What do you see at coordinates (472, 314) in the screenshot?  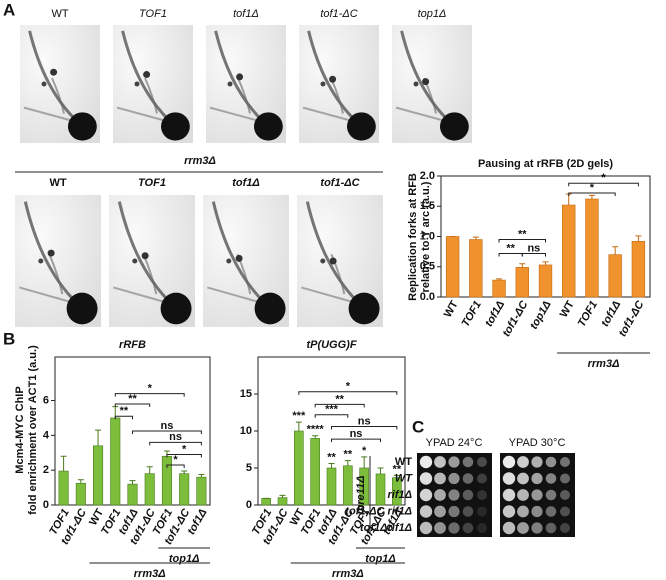 I see `x-tick-label: TOF1` at bounding box center [472, 314].